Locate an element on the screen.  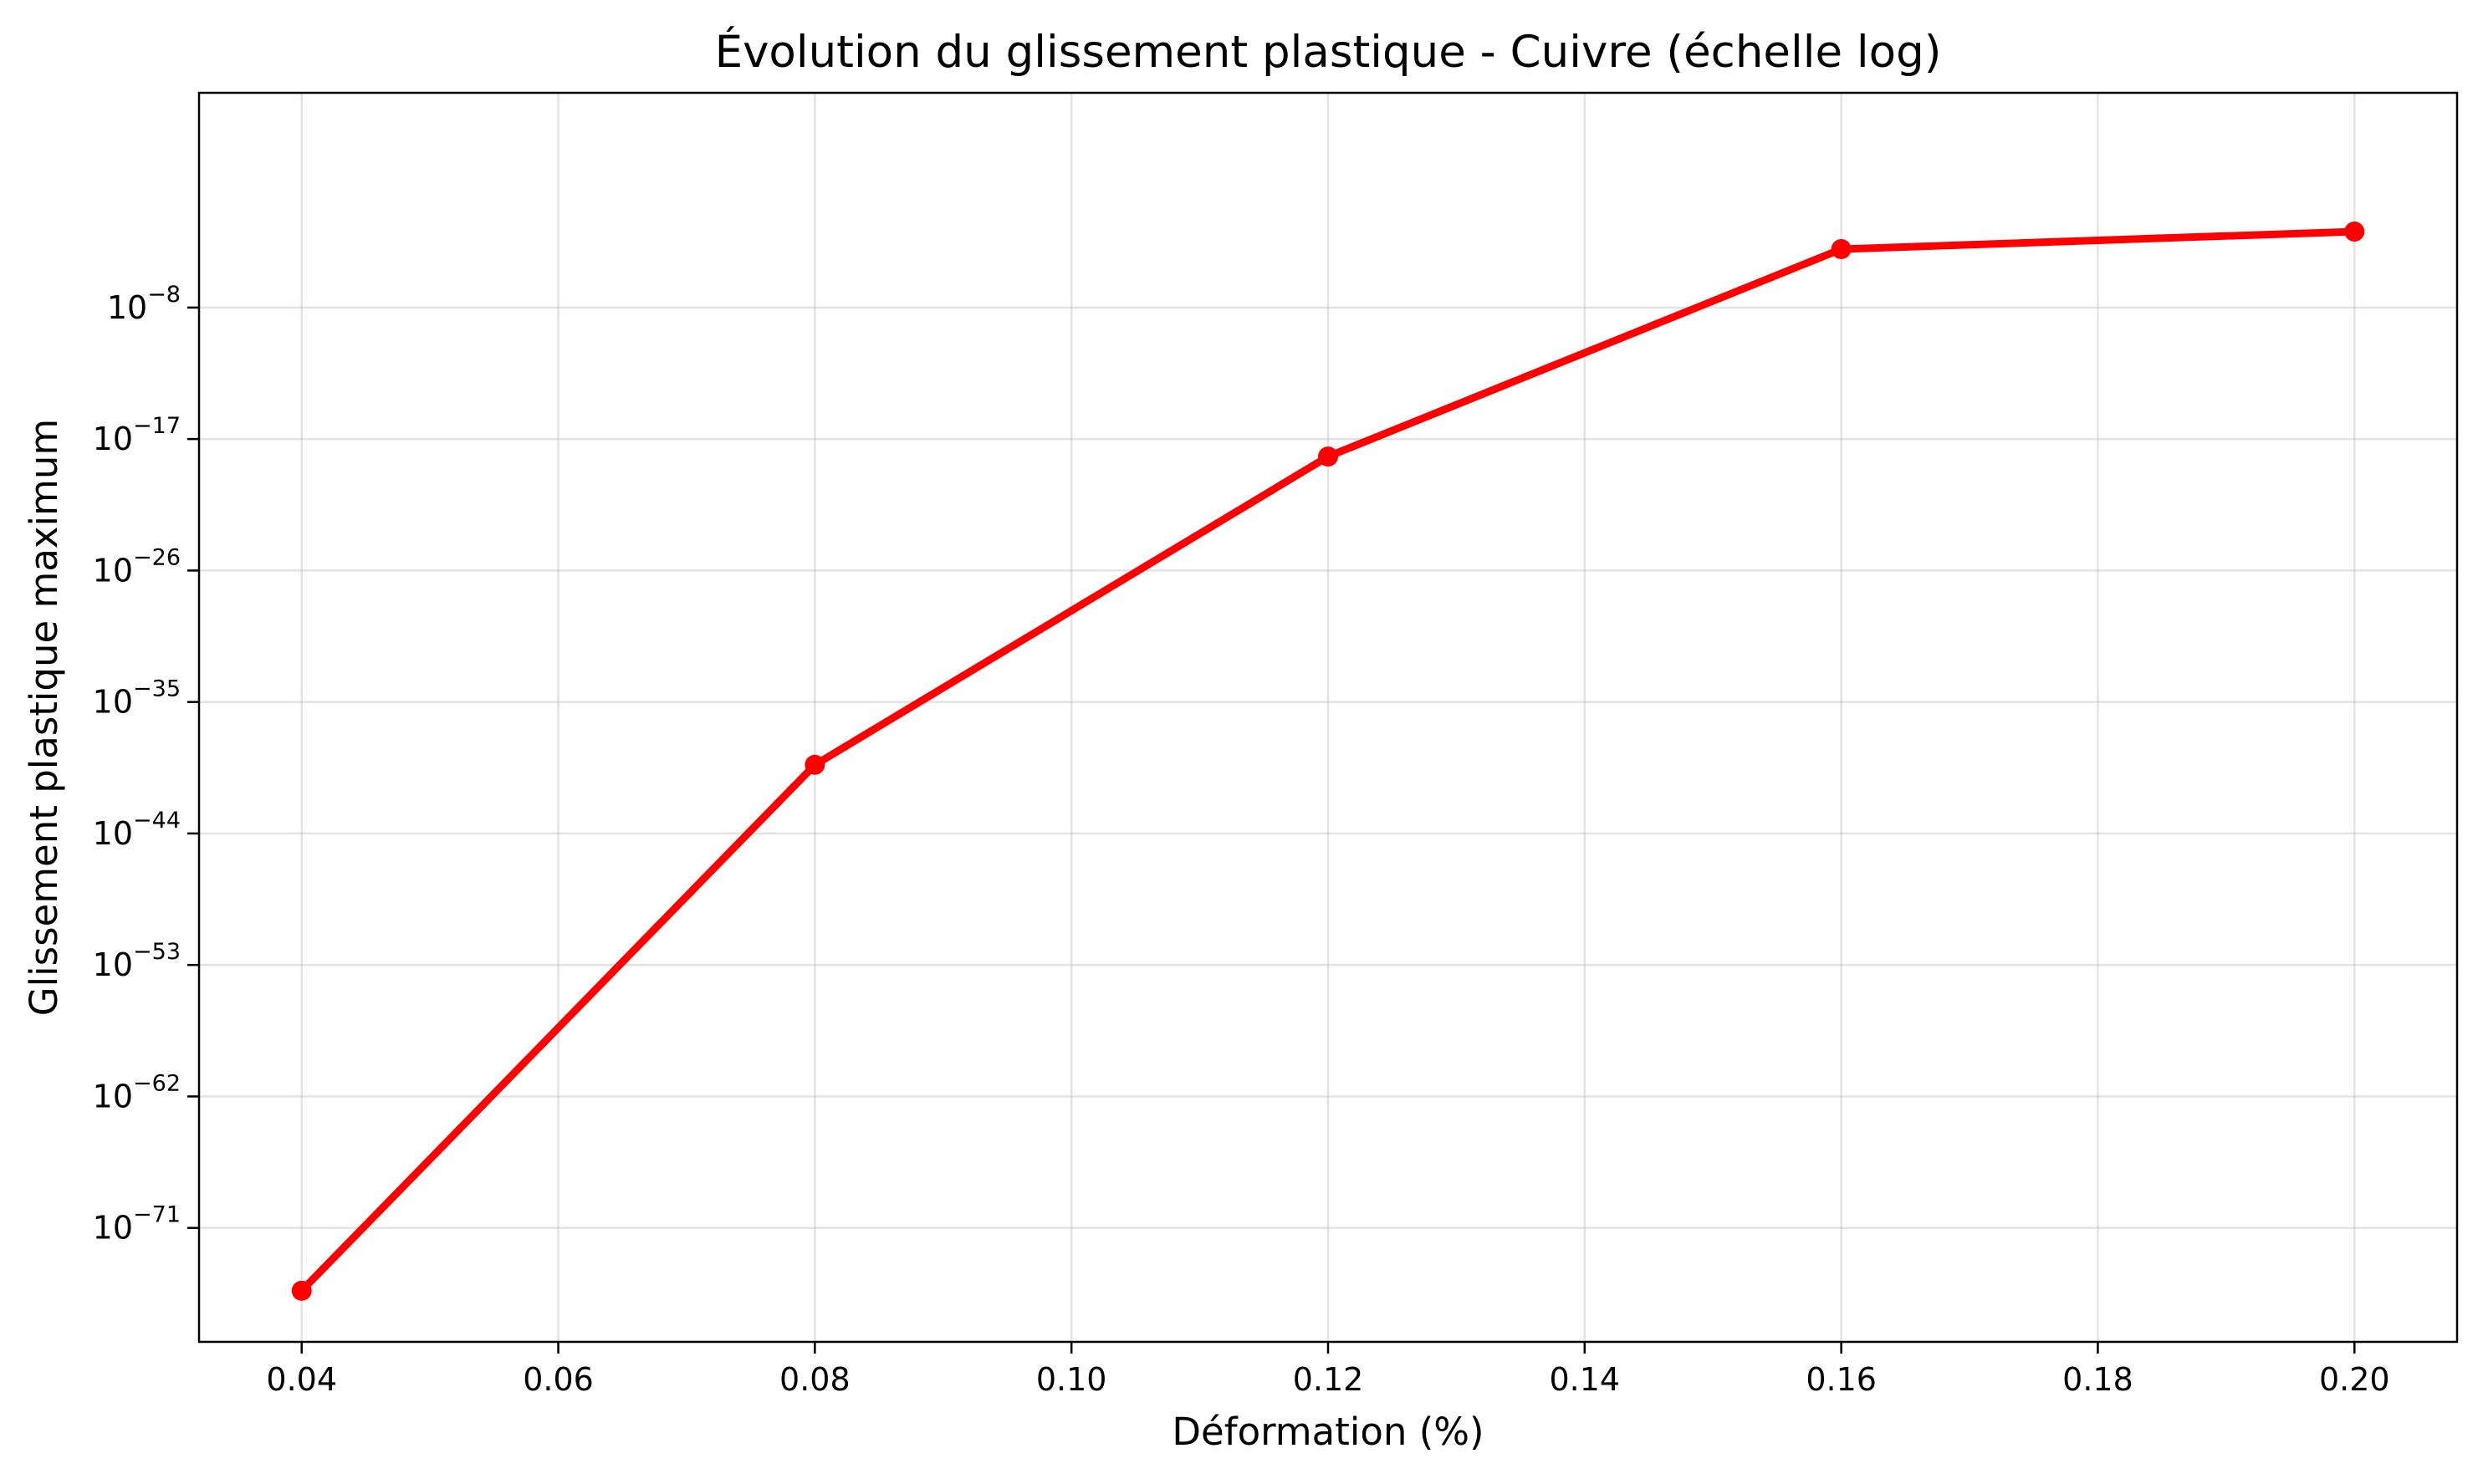
y-tick-exponent: −71 is located at coordinates (157, 1215).